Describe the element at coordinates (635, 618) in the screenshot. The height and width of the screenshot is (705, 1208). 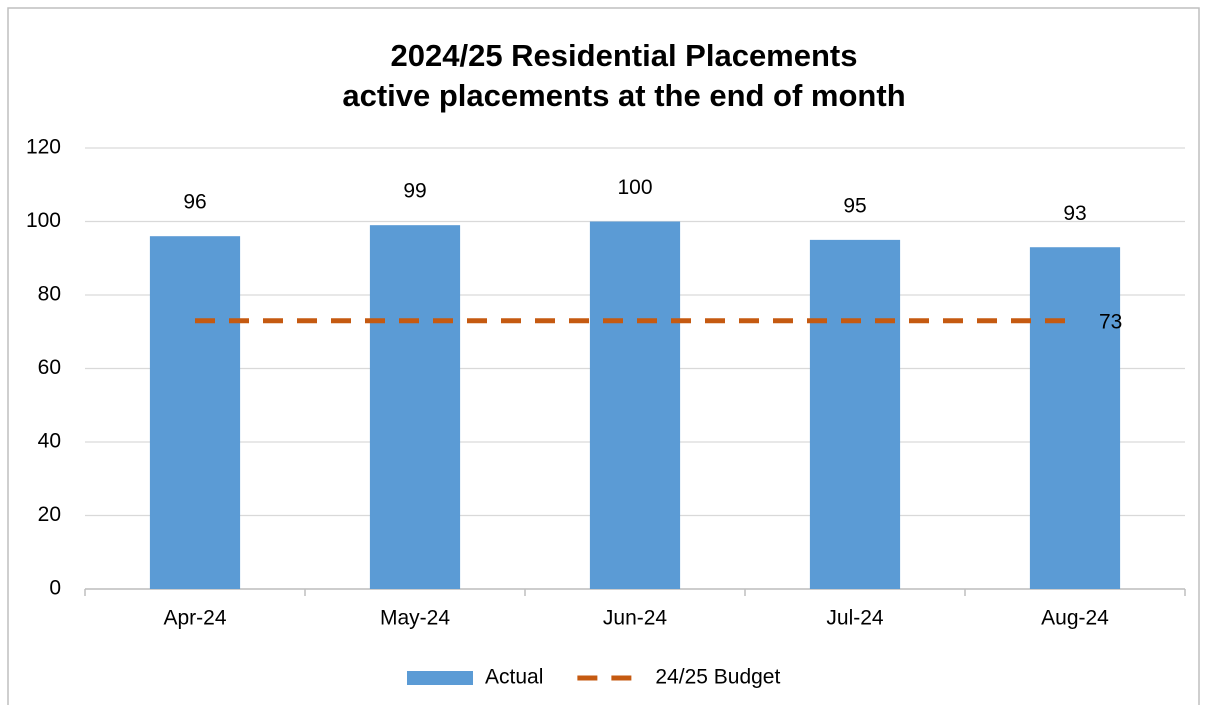
I see `x-tick-label: Jun-24` at that location.